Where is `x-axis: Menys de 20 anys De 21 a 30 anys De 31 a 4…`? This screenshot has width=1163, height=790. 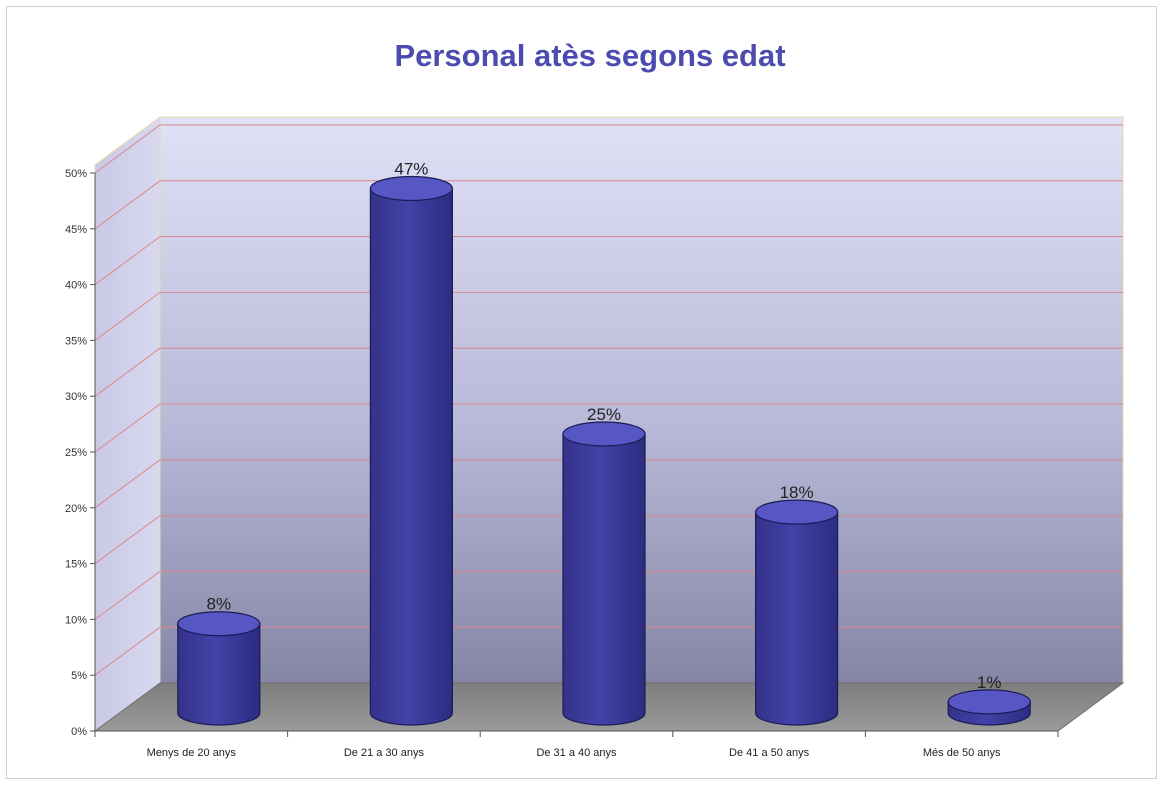
x-axis: Menys de 20 anys De 21 a 30 anys De 31 a 4… is located at coordinates (576, 744).